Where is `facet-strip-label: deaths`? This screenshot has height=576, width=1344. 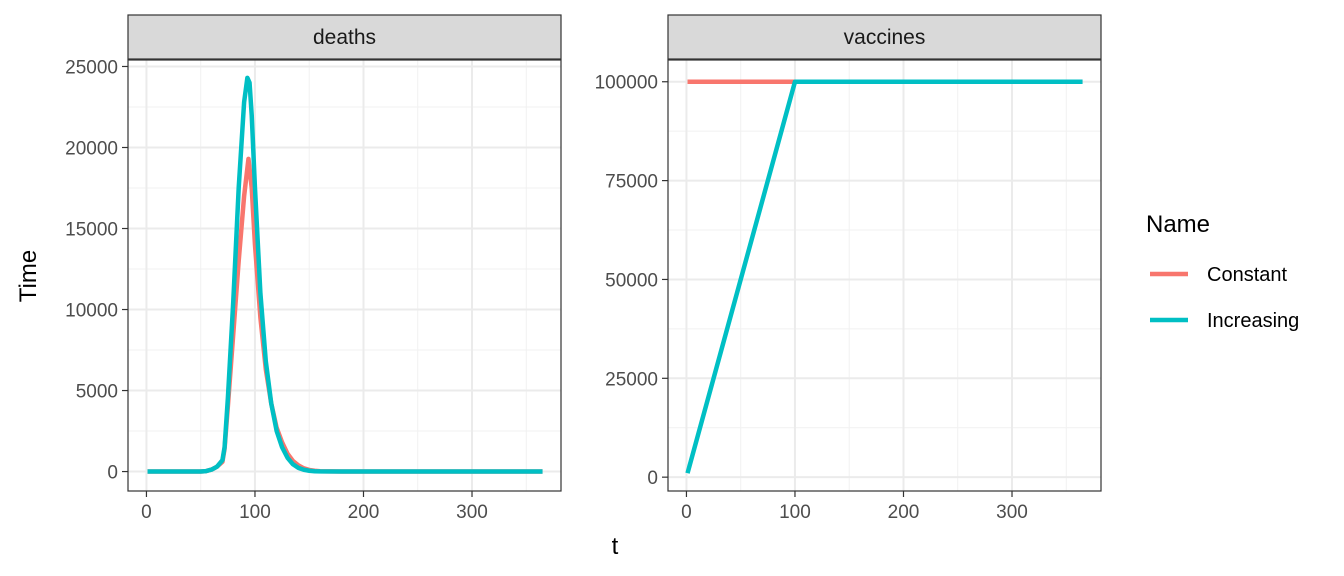 facet-strip-label: deaths is located at coordinates (344, 37).